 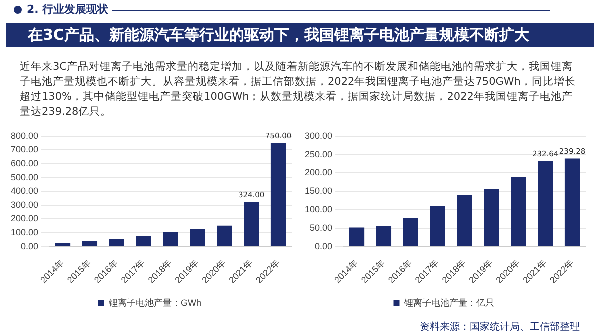 I want to click on y-tick-label: 500.00, so click(x=24, y=177).